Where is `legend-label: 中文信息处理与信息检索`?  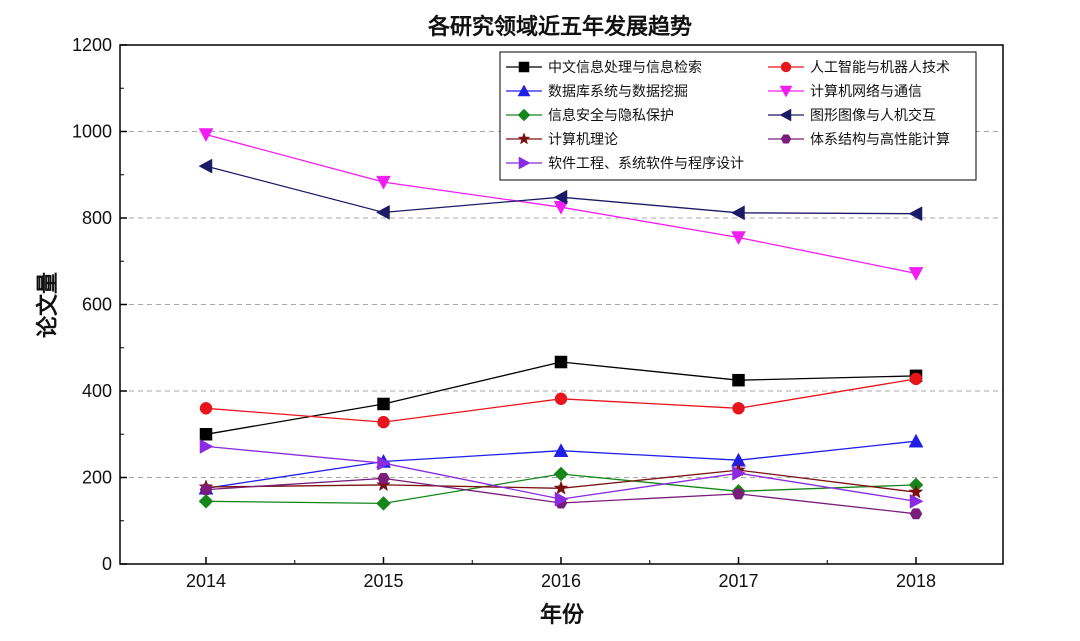
legend-label: 中文信息处理与信息检索 is located at coordinates (625, 67).